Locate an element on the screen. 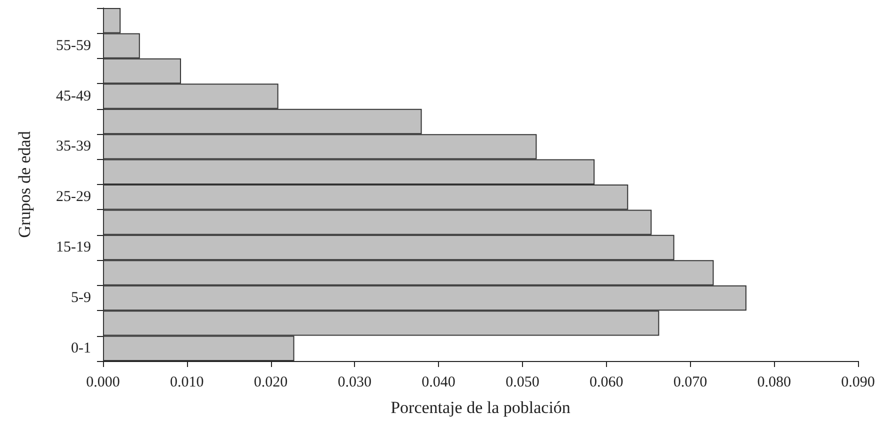 This screenshot has width=888, height=429. y-tick-label: 5-9 is located at coordinates (81, 298).